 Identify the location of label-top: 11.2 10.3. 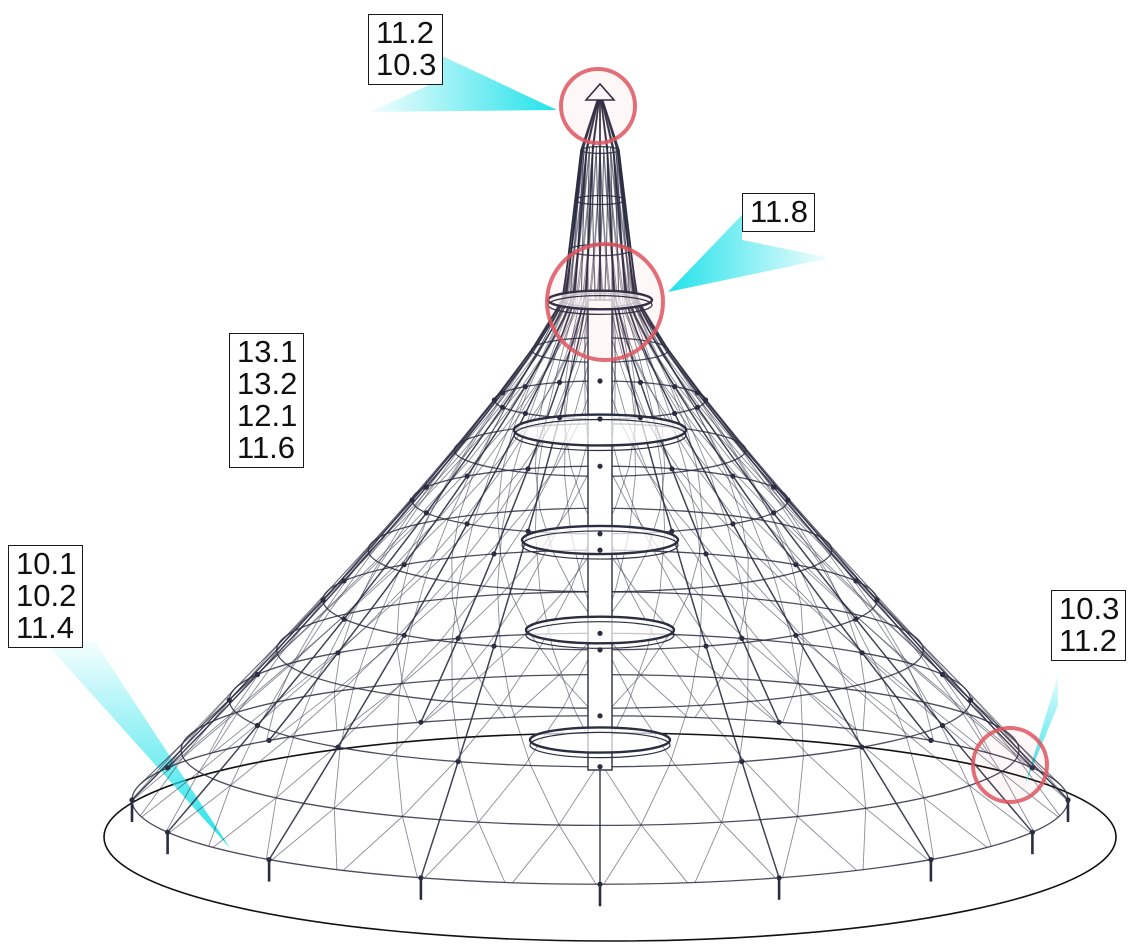
(406, 49).